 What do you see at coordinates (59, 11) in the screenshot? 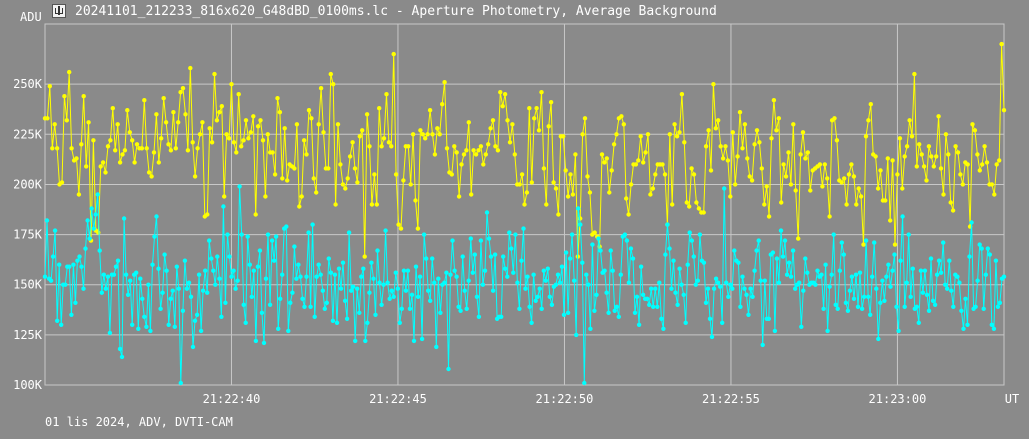
I see `lightcurve-app-icon` at bounding box center [59, 11].